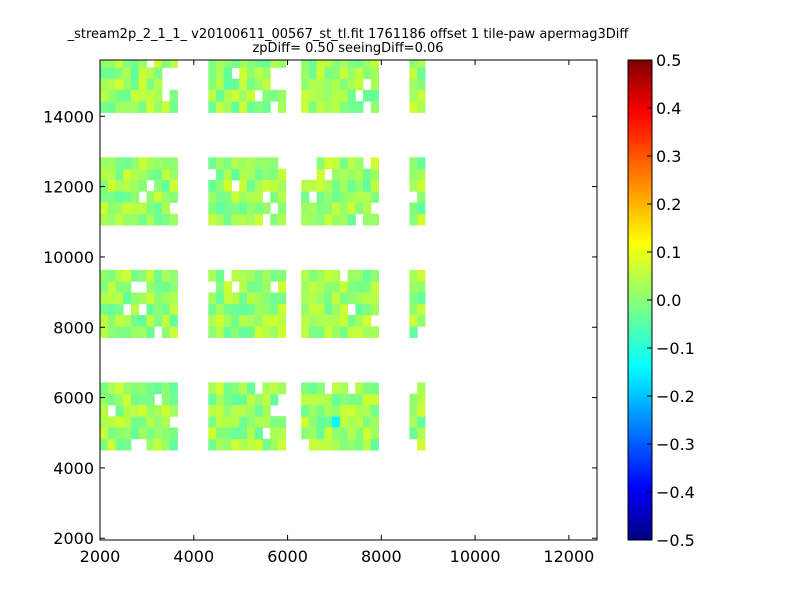 This screenshot has height=600, width=800. Describe the element at coordinates (73, 538) in the screenshot. I see `y-tick-label: 2000` at that location.